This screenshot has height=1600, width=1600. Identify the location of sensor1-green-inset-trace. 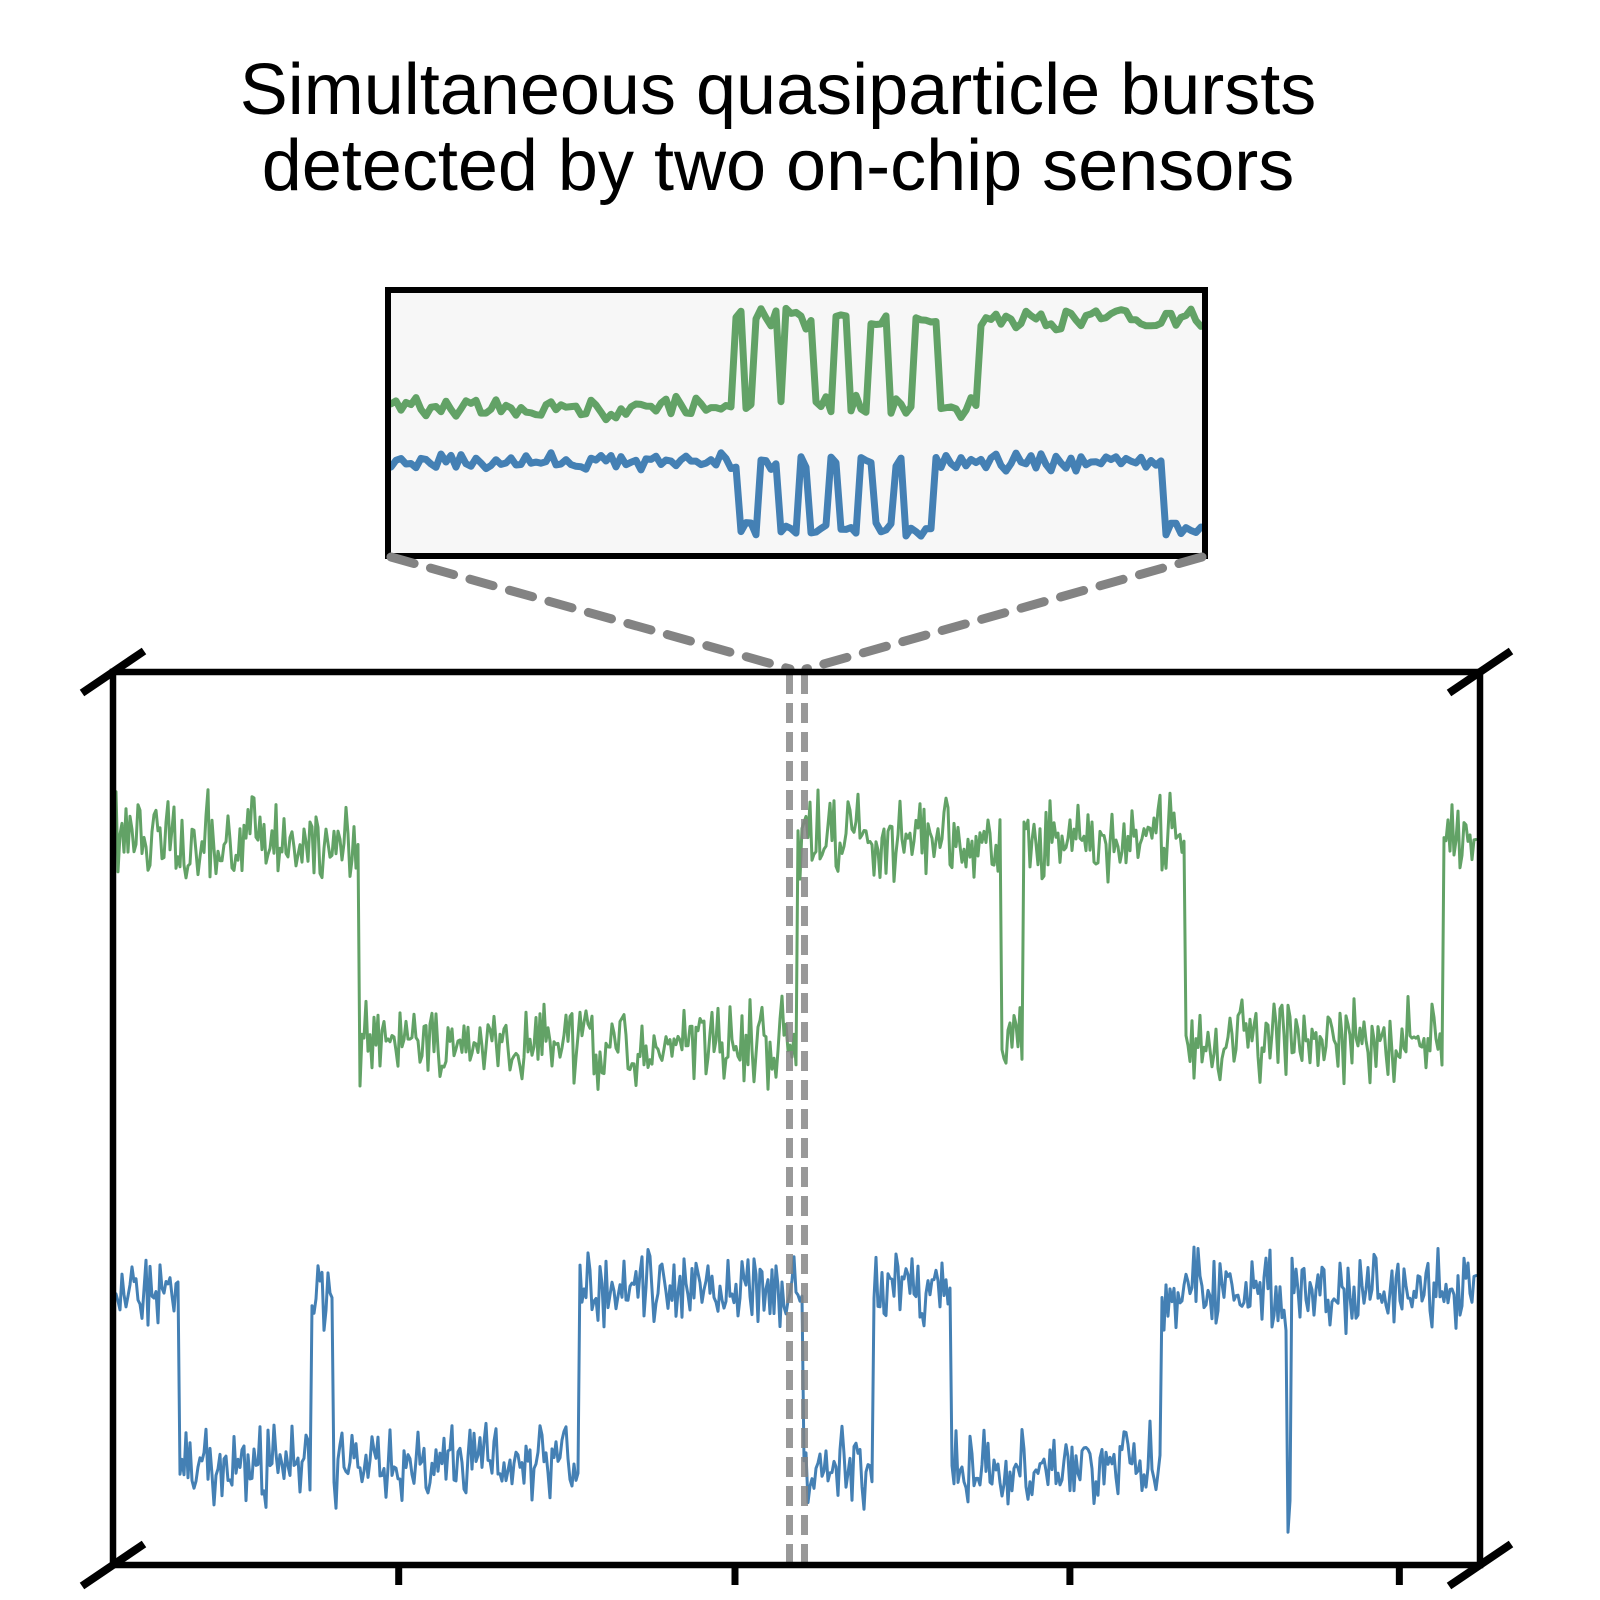
(796, 364).